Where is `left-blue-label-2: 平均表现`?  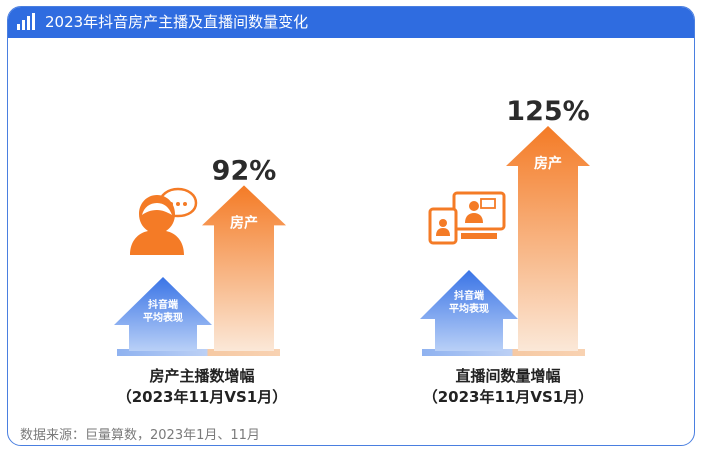 left-blue-label-2: 平均表现 is located at coordinates (163, 317).